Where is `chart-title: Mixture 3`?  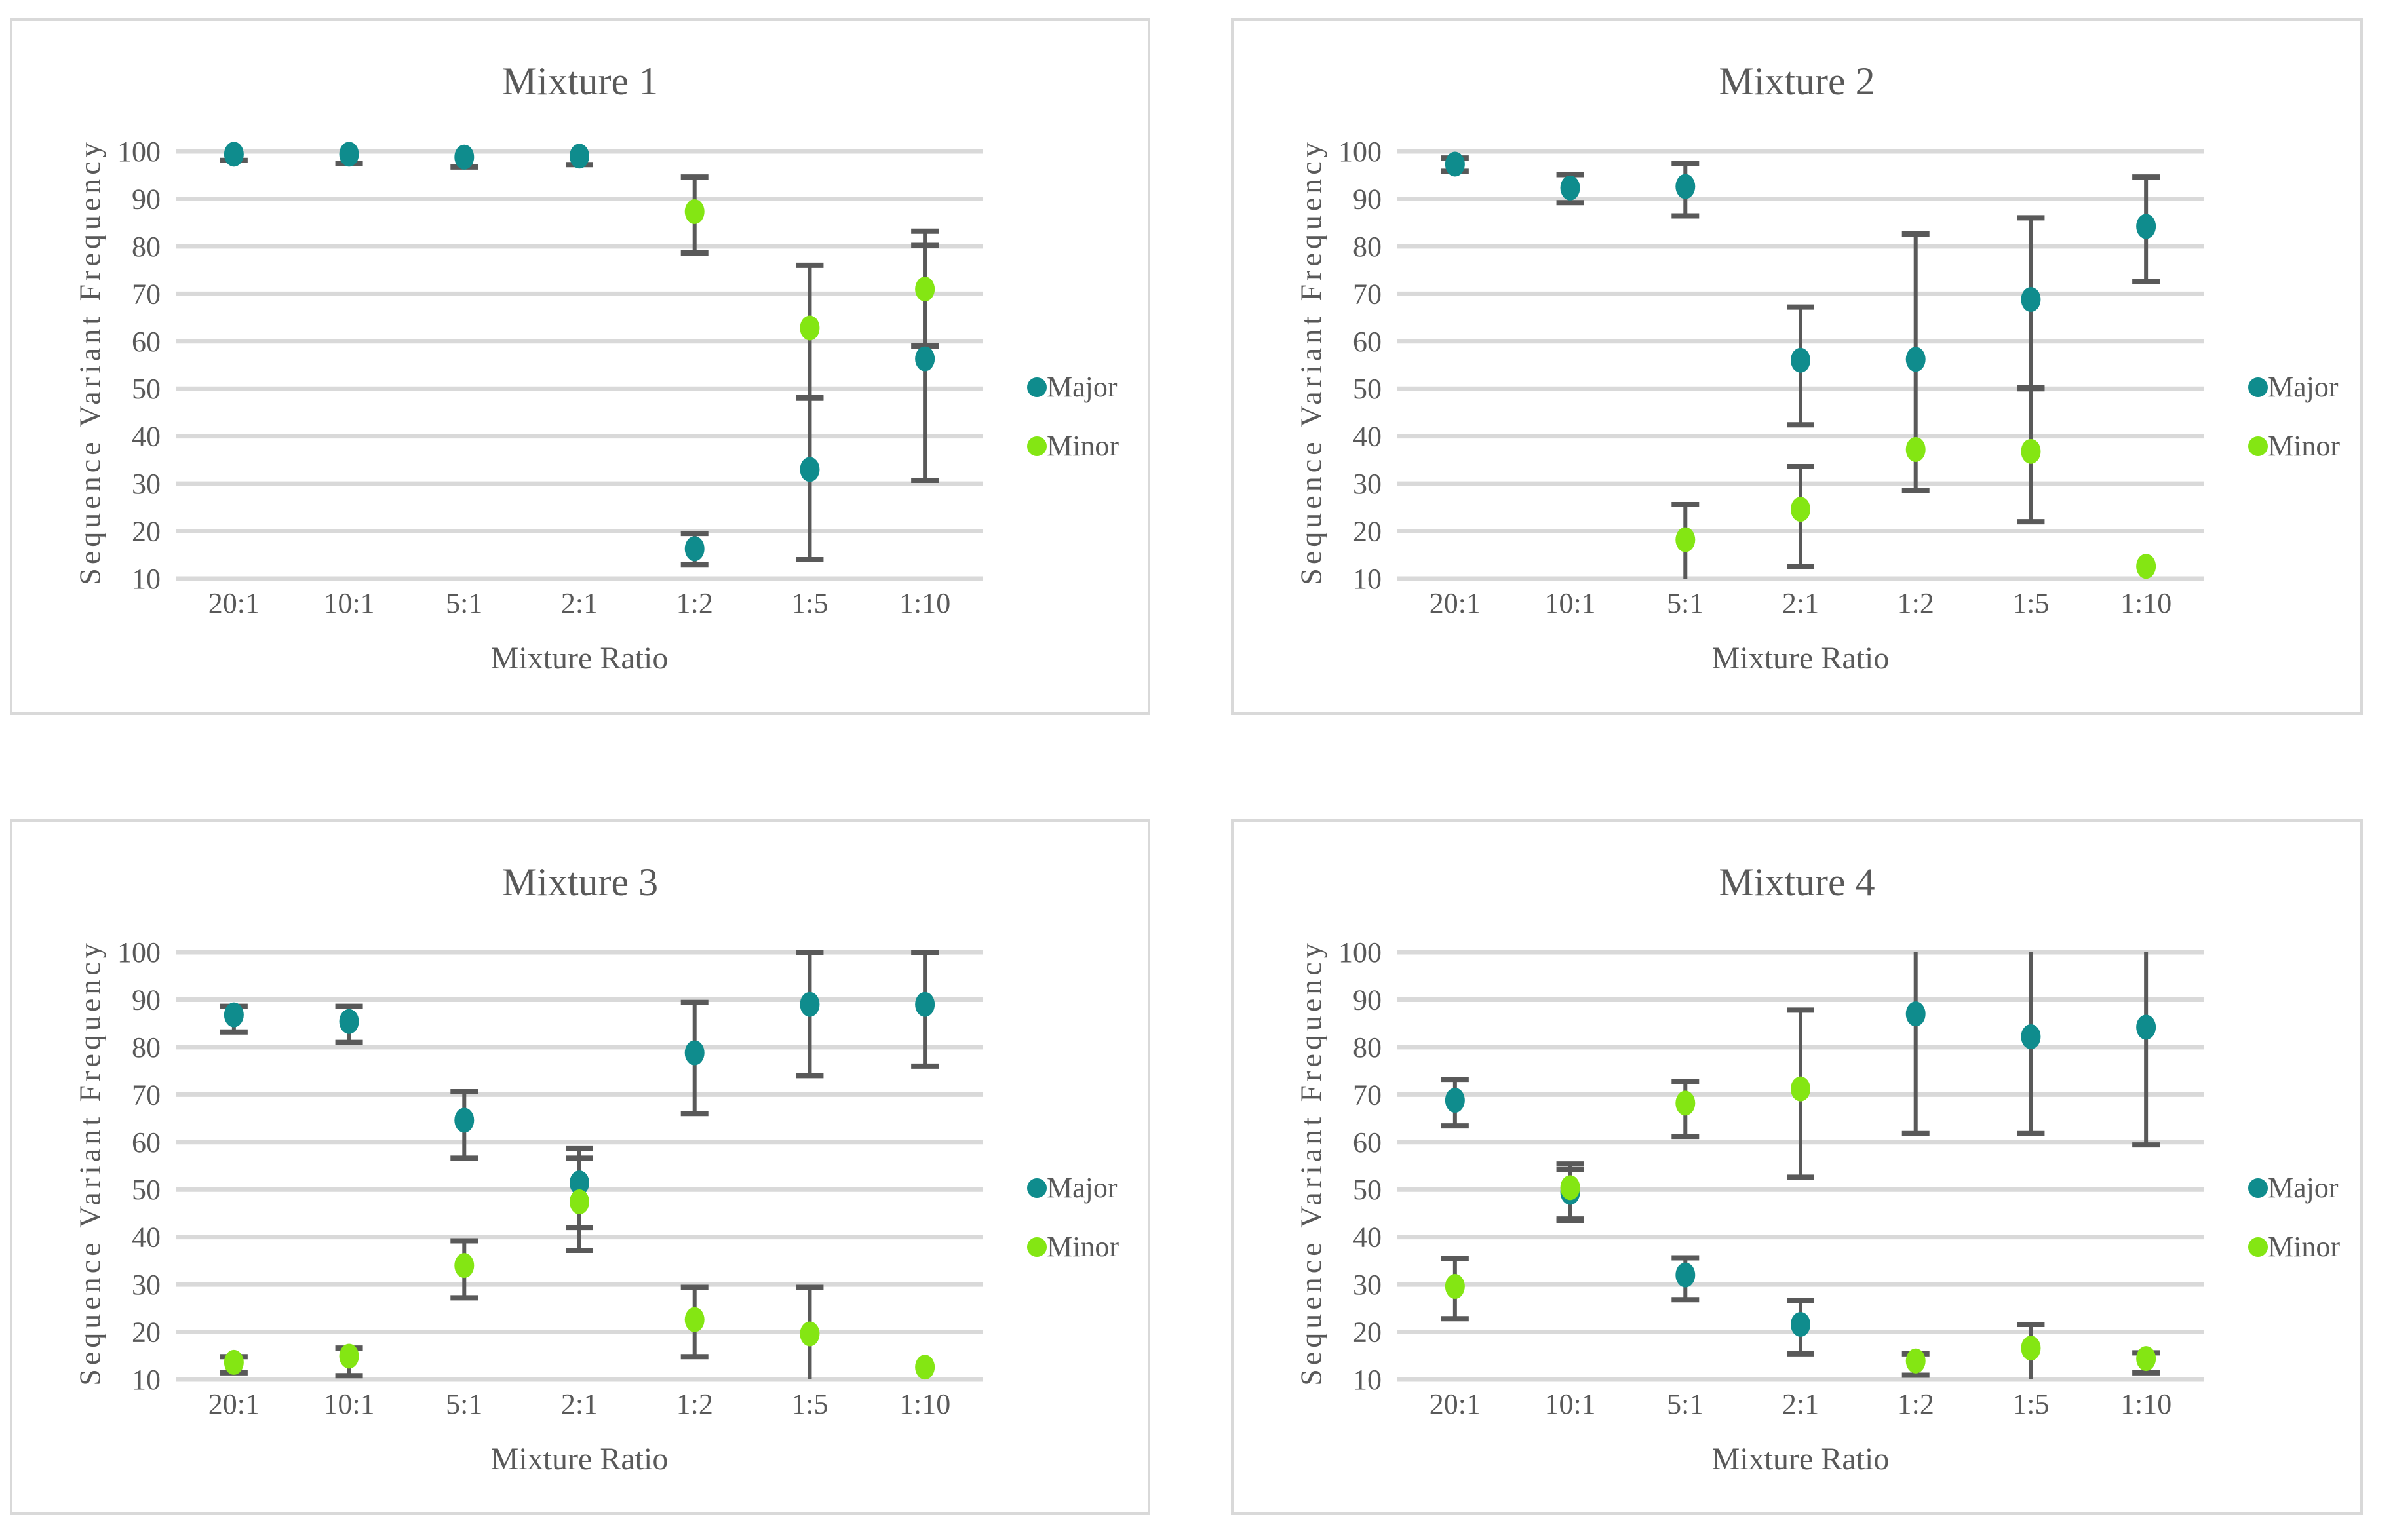
chart-title: Mixture 3 is located at coordinates (580, 882).